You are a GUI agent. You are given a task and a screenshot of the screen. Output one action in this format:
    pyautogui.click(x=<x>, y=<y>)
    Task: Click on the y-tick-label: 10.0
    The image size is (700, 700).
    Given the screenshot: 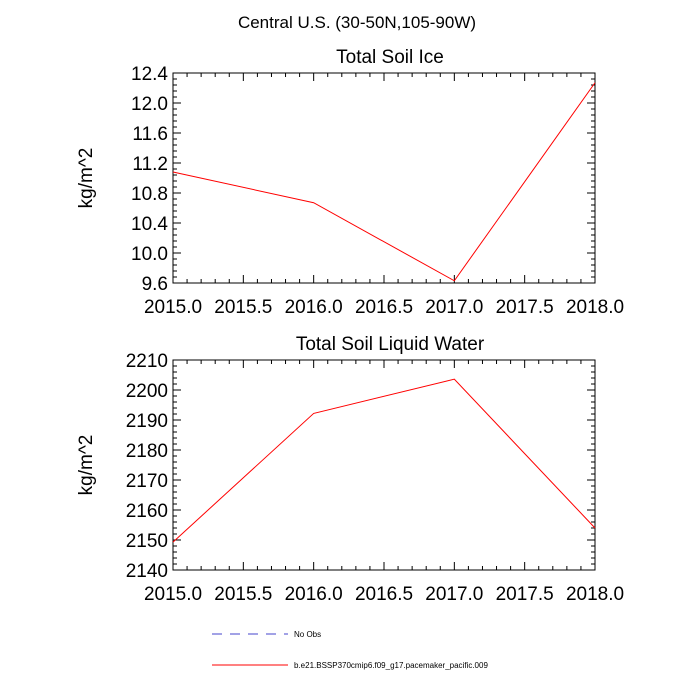 What is the action you would take?
    pyautogui.click(x=149, y=254)
    